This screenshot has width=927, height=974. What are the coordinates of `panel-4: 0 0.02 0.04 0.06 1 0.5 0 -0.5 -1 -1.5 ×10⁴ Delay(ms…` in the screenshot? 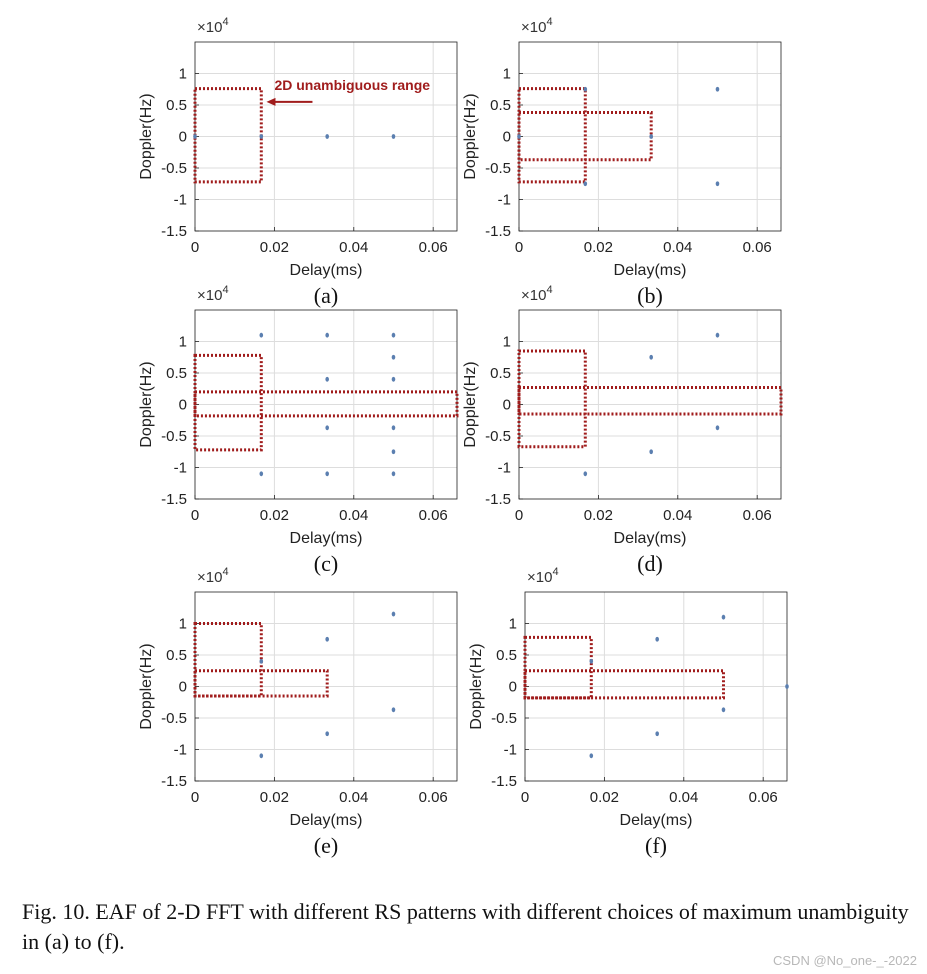 It's located at (622, 430).